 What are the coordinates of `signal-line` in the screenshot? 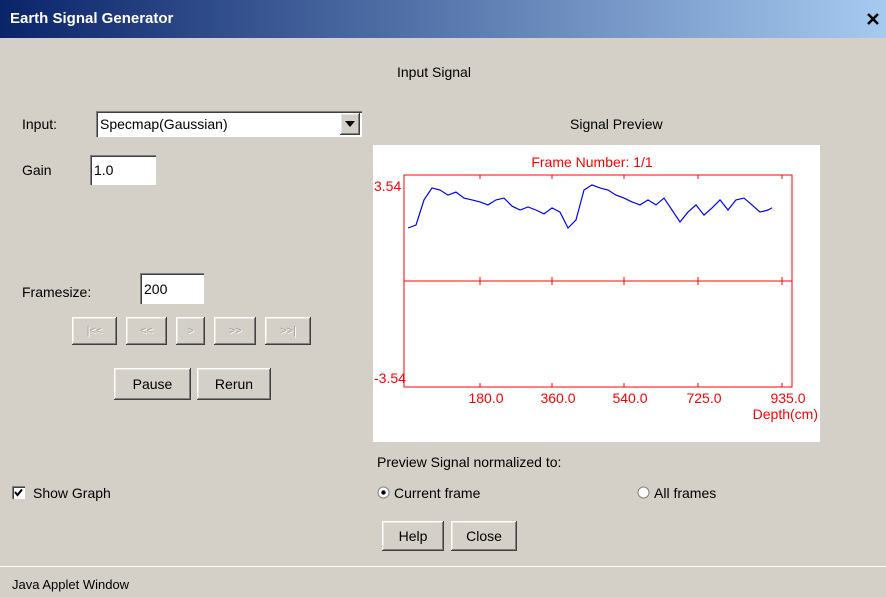 It's located at (590, 207).